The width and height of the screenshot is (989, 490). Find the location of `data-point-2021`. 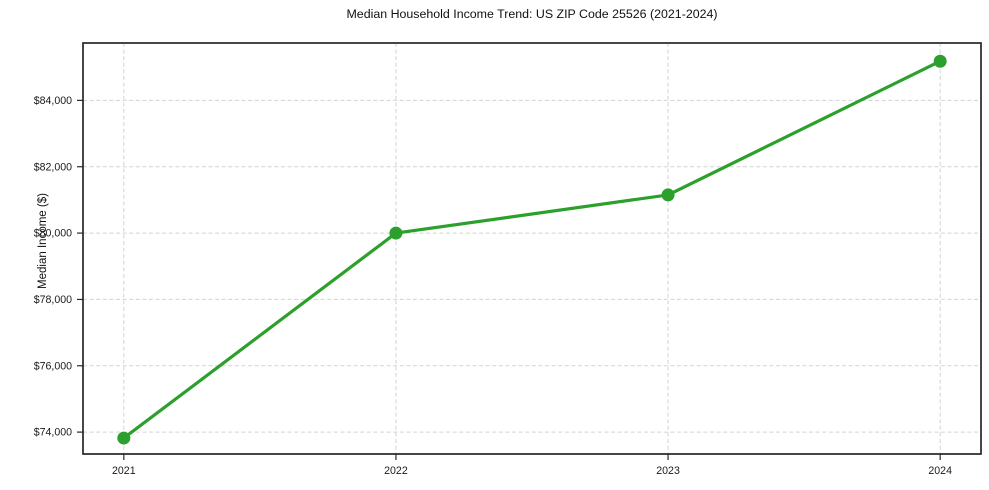

data-point-2021 is located at coordinates (124, 438).